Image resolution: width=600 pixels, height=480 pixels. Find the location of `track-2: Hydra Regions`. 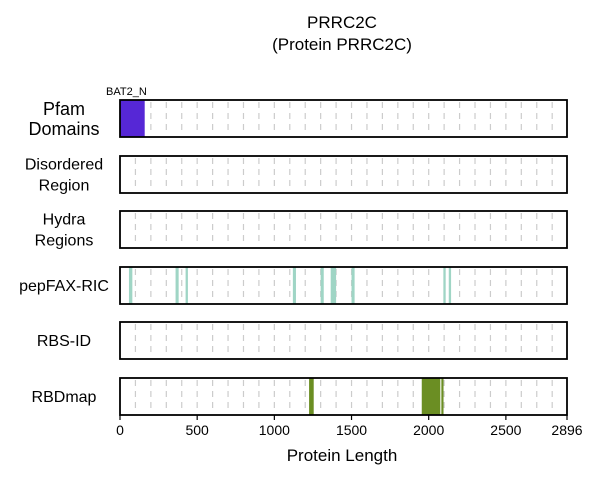

track-2: Hydra Regions is located at coordinates (301, 230).